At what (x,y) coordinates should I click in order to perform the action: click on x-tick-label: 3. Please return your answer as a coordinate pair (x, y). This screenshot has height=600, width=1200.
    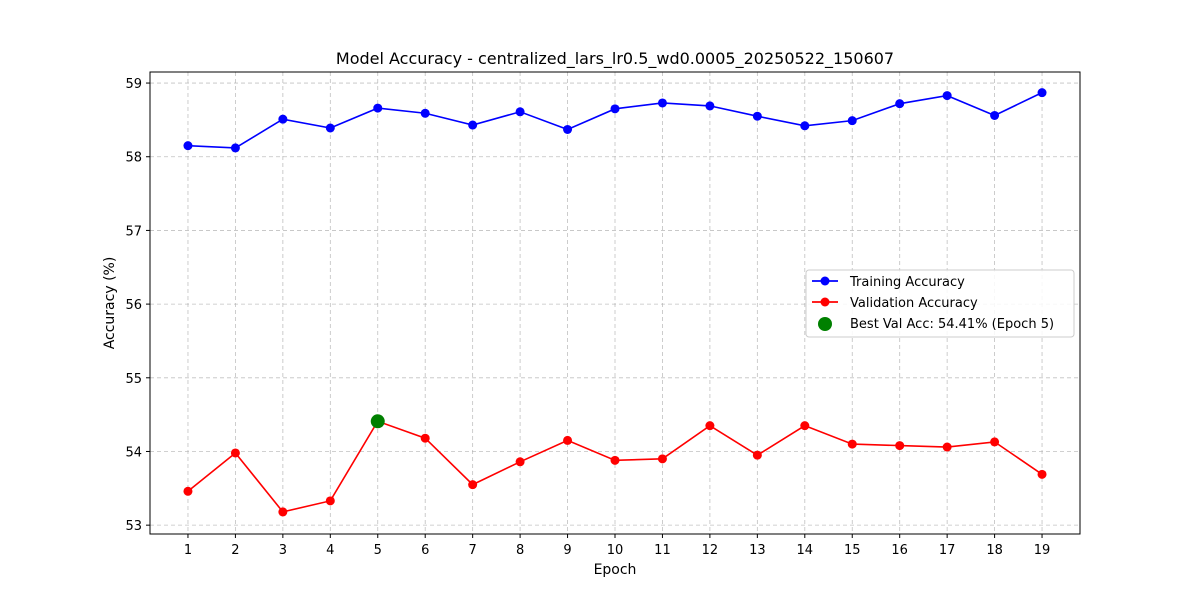
    Looking at the image, I should click on (283, 550).